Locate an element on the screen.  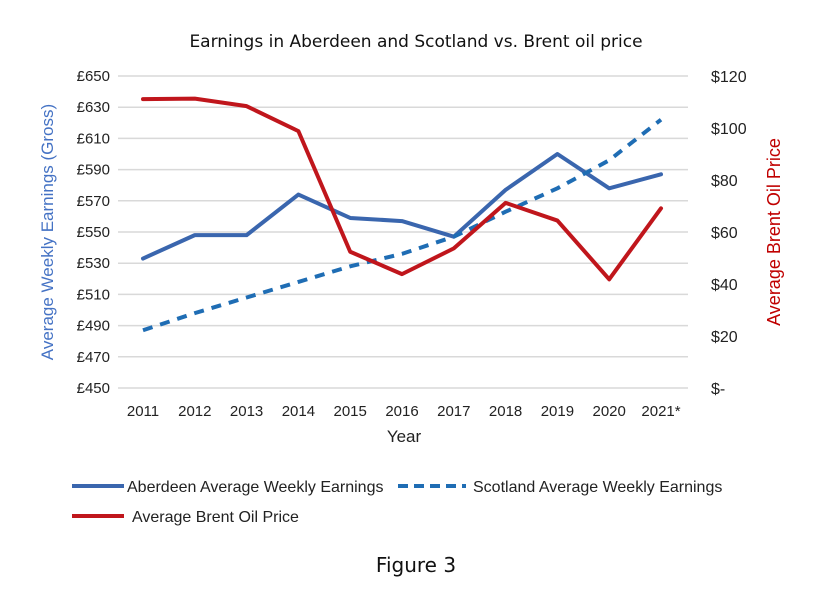
x-tick-label: 2014 is located at coordinates (298, 411).